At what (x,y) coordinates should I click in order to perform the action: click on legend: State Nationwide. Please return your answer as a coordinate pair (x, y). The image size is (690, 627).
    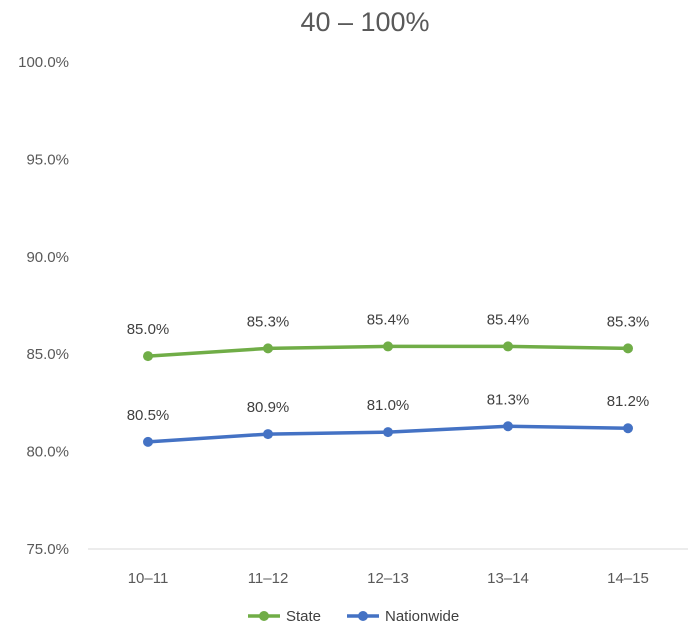
    Looking at the image, I should click on (353, 616).